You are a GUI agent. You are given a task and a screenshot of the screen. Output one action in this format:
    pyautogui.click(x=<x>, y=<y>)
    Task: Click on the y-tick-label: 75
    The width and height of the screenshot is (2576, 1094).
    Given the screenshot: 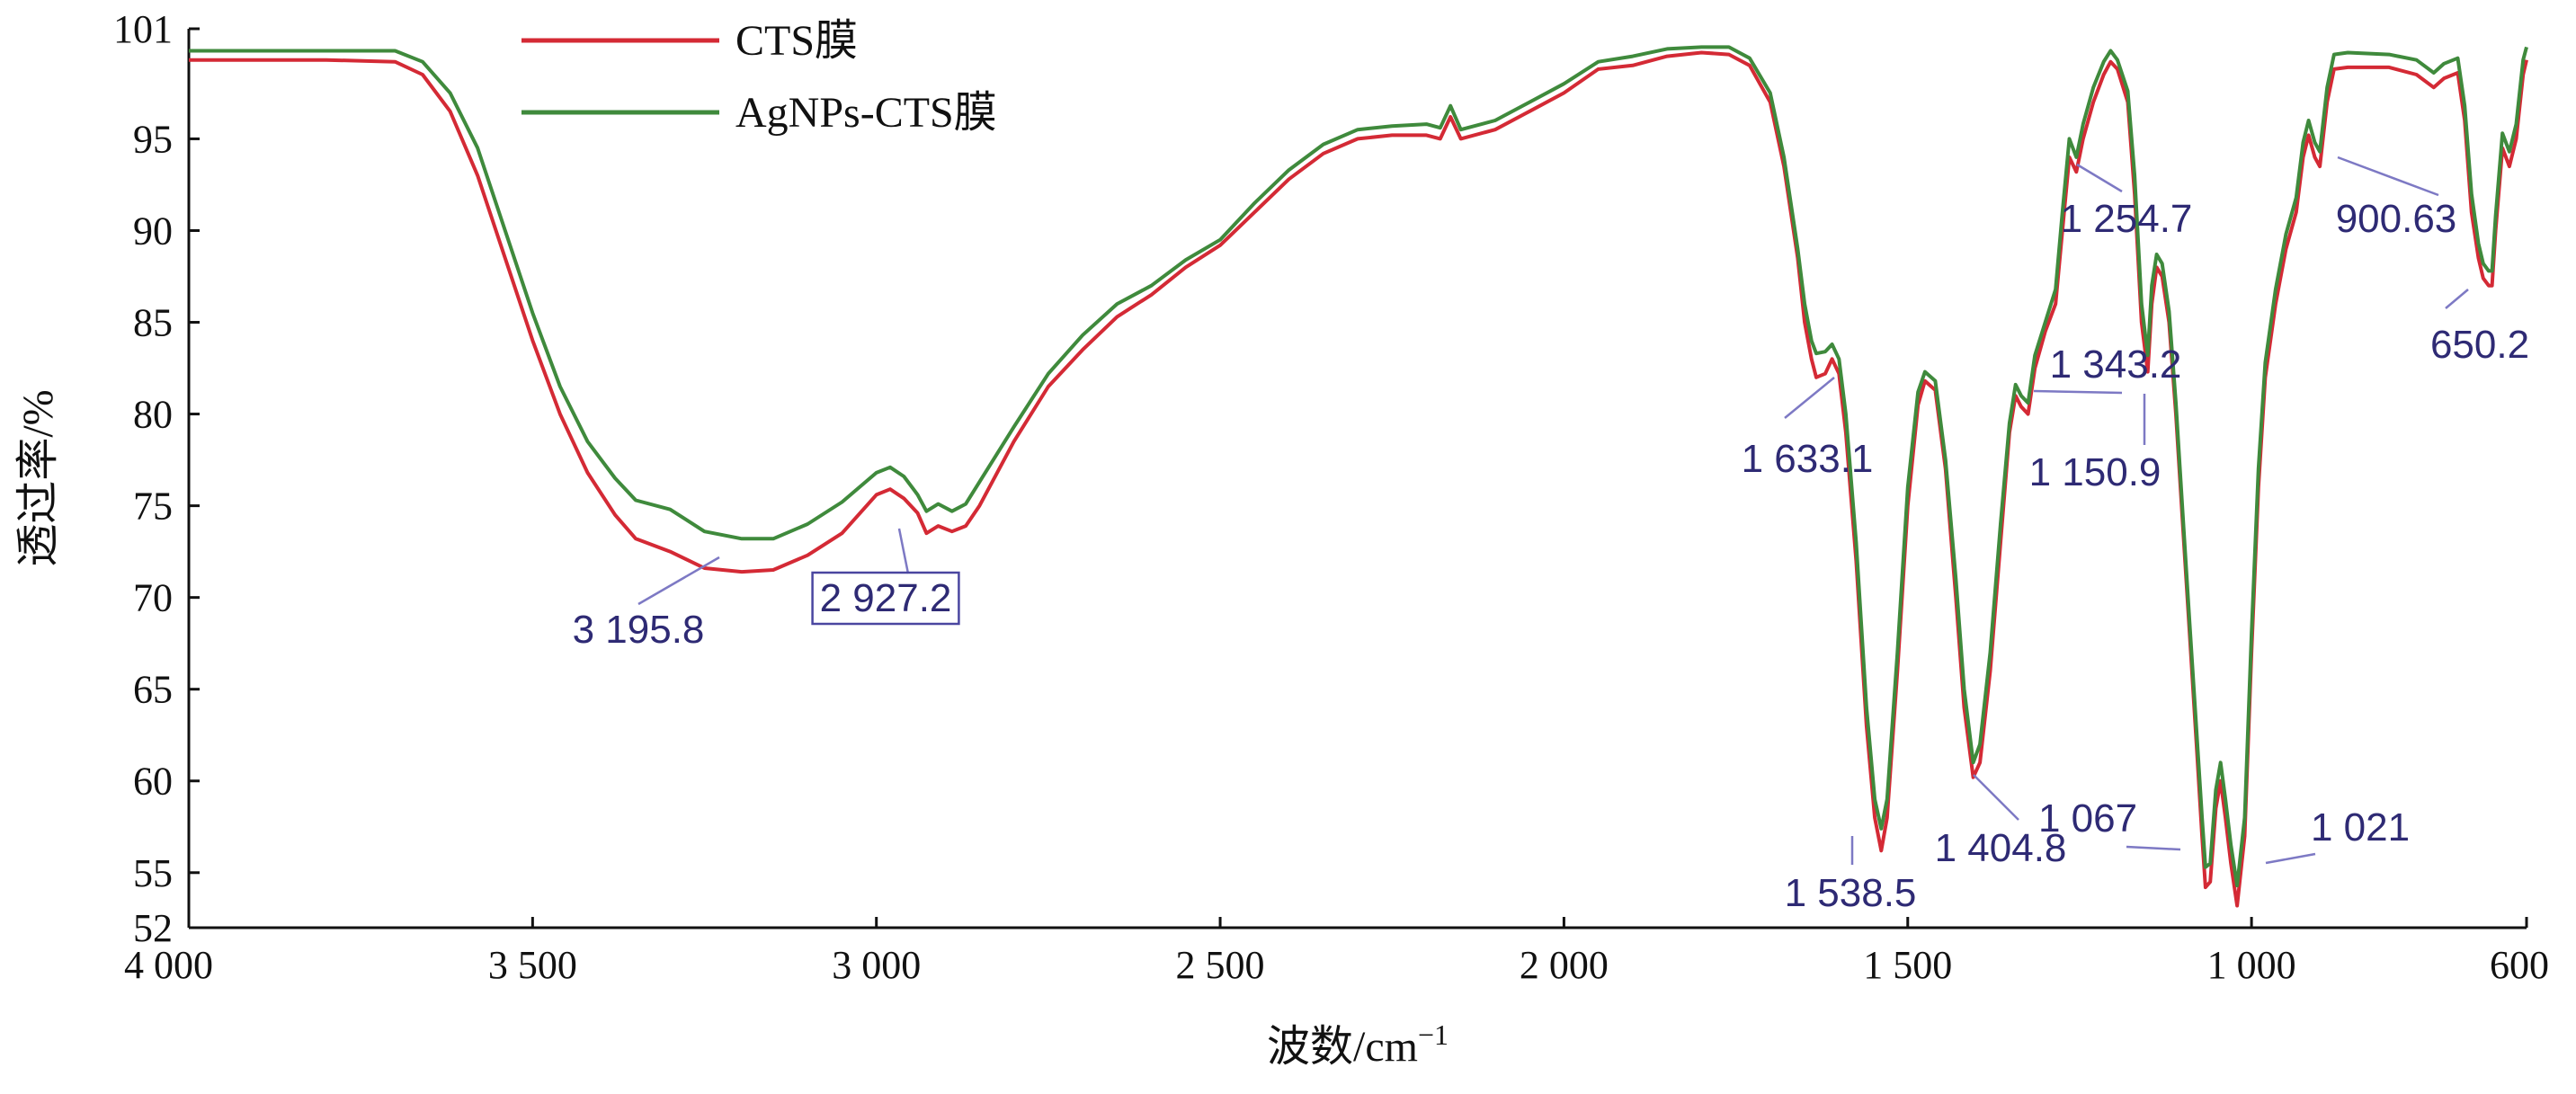 What is the action you would take?
    pyautogui.click(x=153, y=507)
    